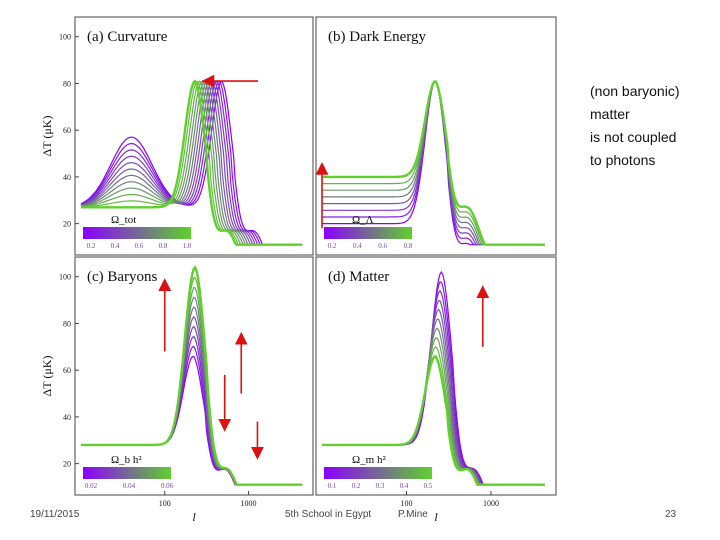 Image resolution: width=720 pixels, height=540 pixels. I want to click on note-line-1: (non baryonic), so click(635, 91).